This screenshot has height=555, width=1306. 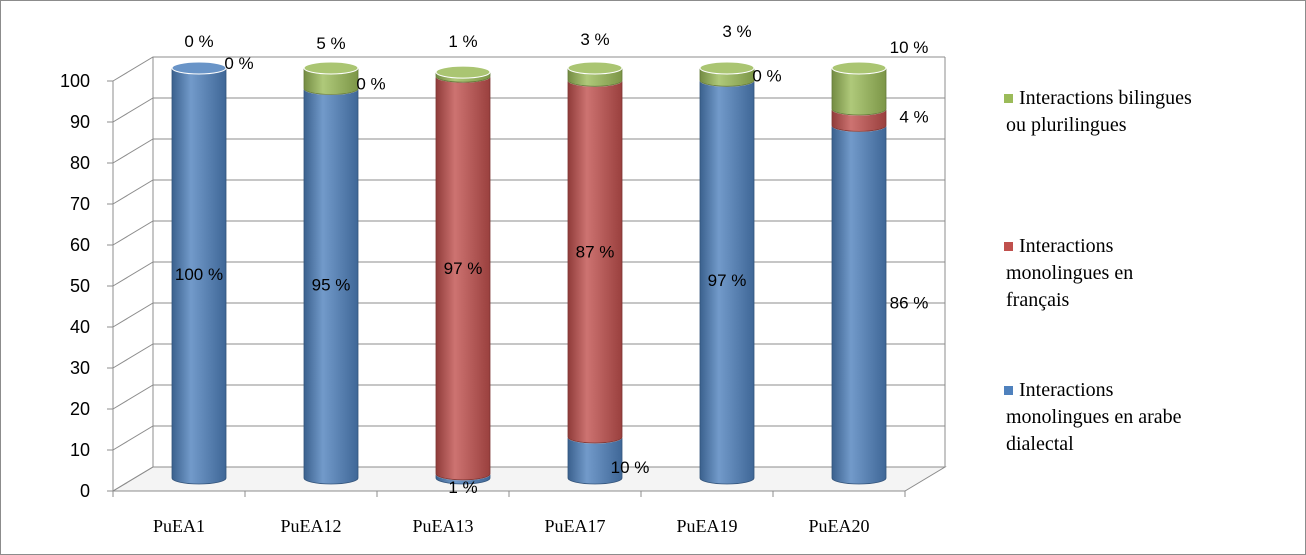 I want to click on x-tick-label: PuEA1, so click(x=179, y=526).